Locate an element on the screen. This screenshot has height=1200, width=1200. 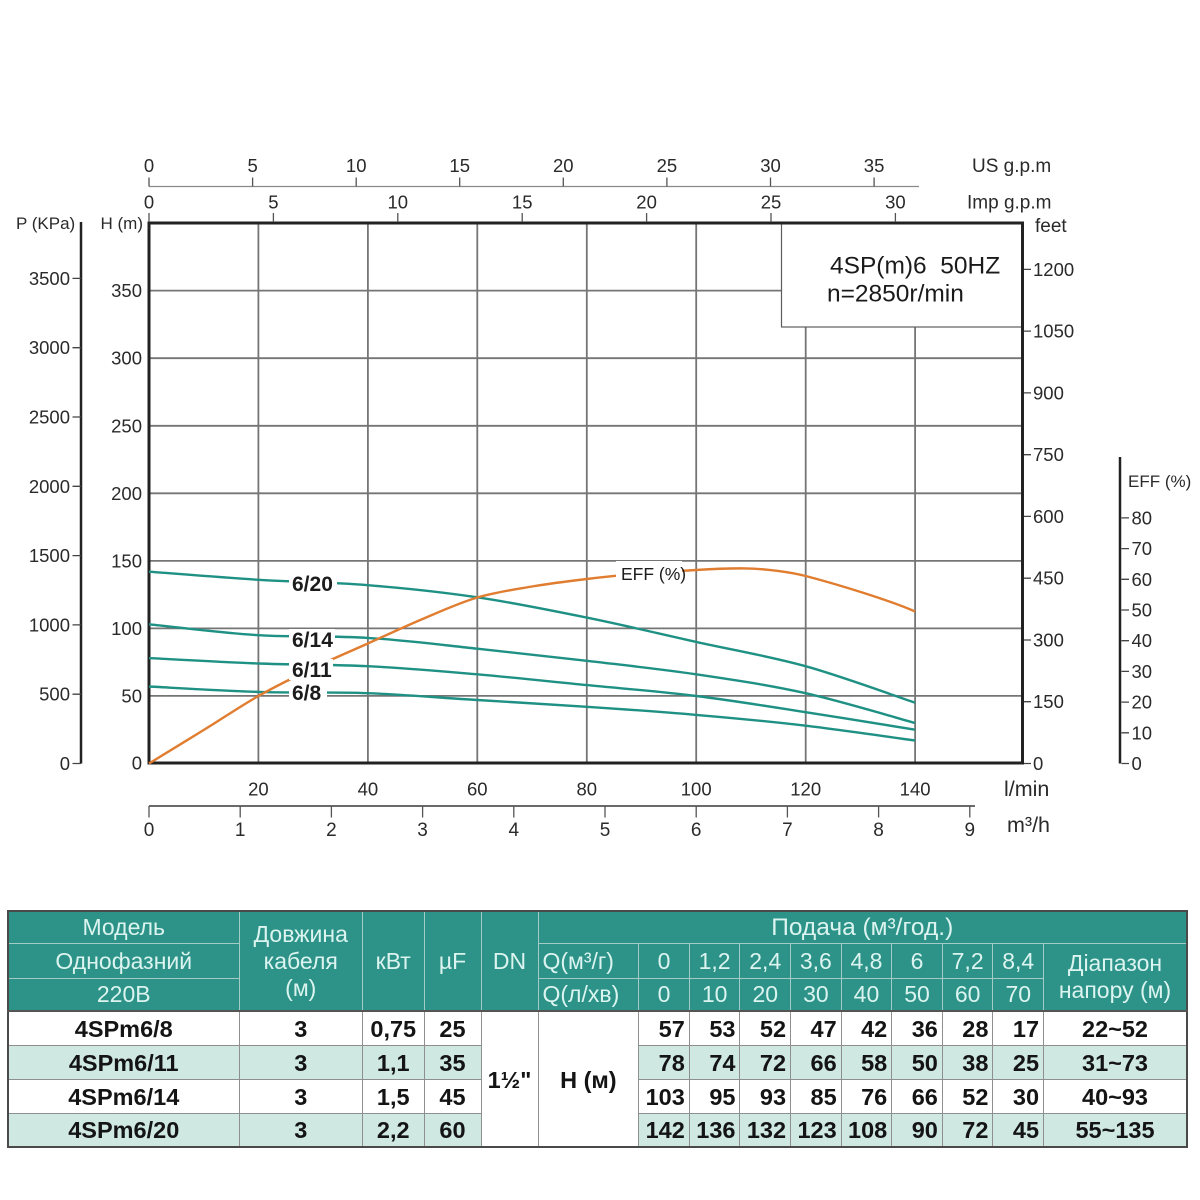
svg-text: 6/8 is located at coordinates (307, 693).